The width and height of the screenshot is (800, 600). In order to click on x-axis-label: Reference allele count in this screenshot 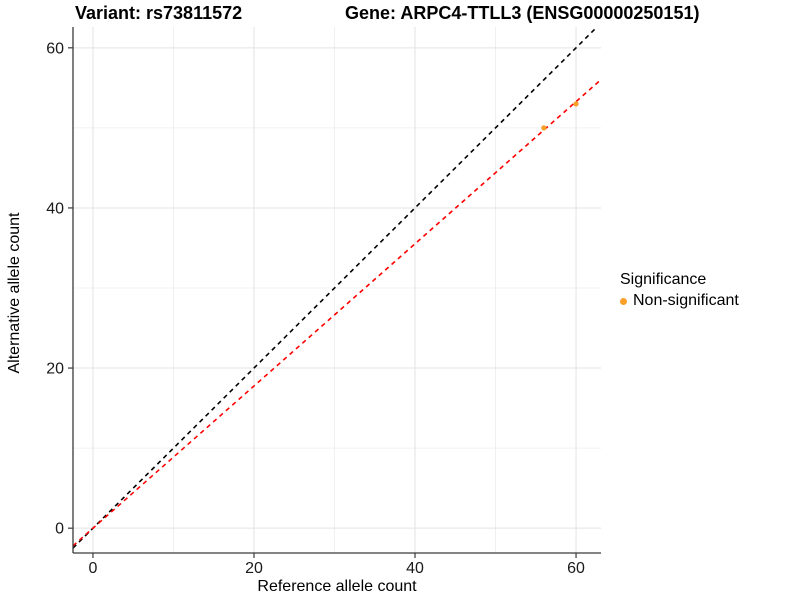, I will do `click(337, 586)`.